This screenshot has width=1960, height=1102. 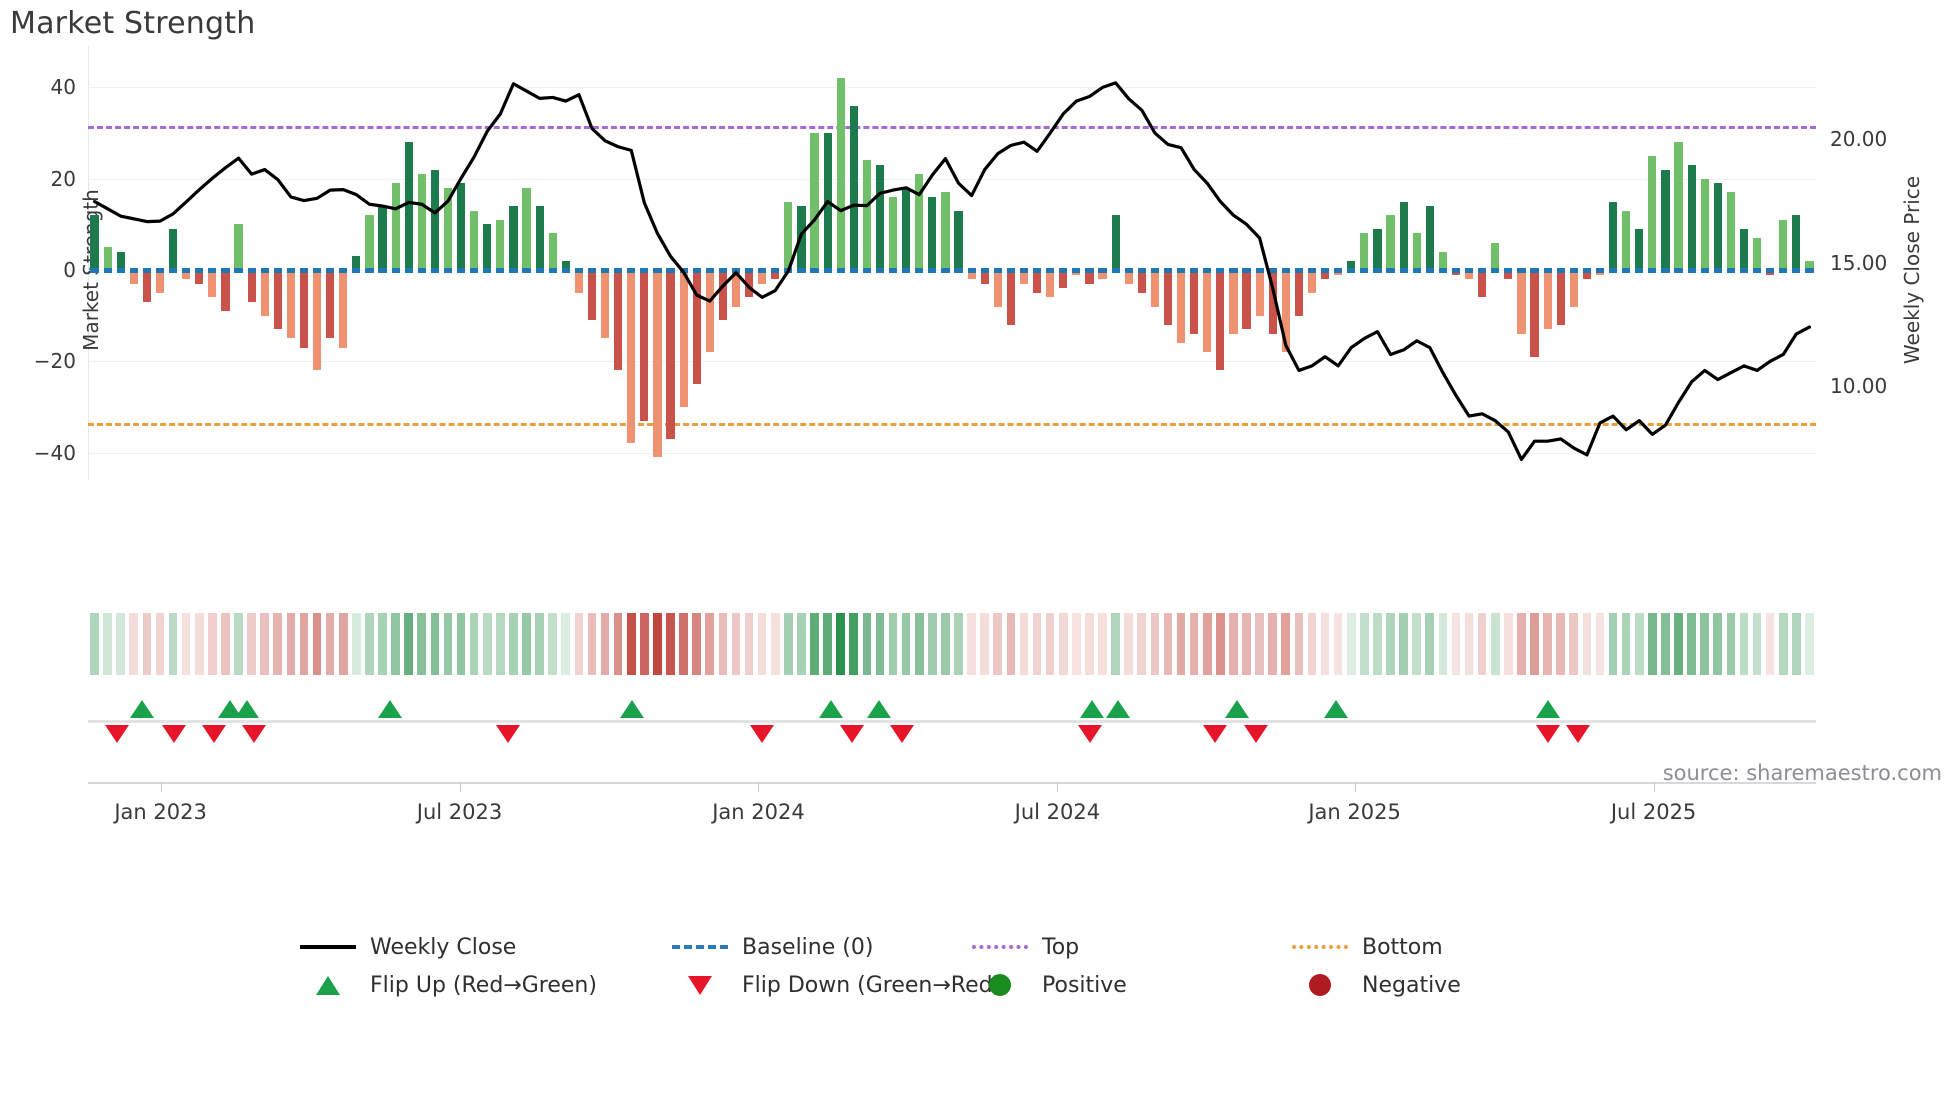 I want to click on legend-item-top: Top, so click(x=1132, y=947).